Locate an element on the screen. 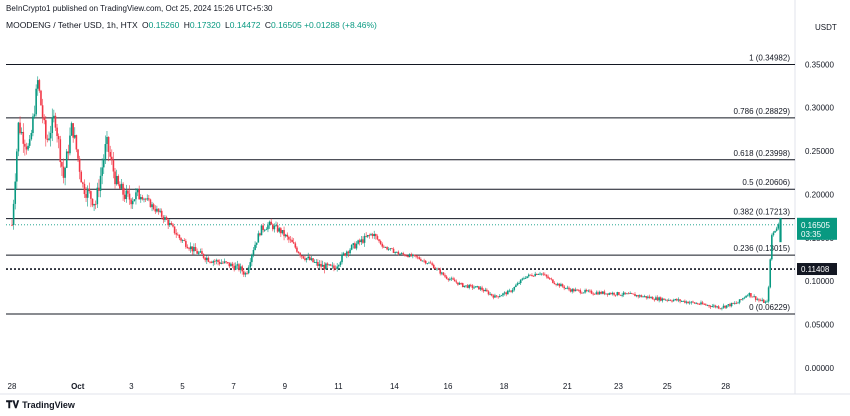  fib-label: 0.786 (0.28829) is located at coordinates (762, 111).